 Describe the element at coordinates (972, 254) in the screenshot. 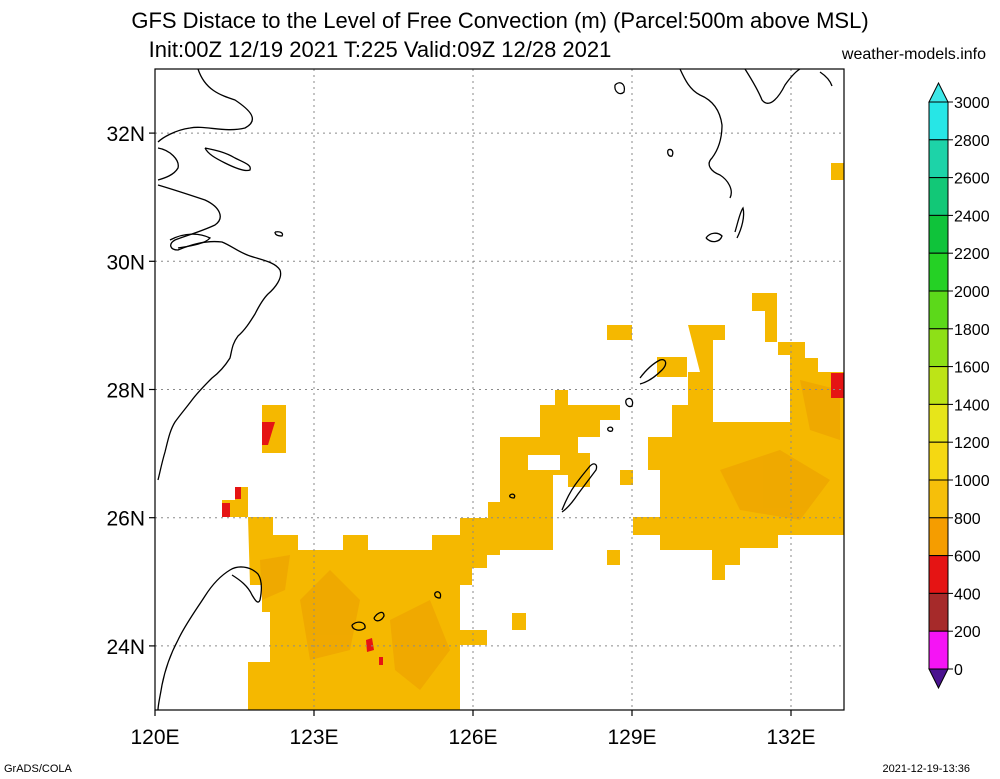

I see `colorbar-label: 2200` at that location.